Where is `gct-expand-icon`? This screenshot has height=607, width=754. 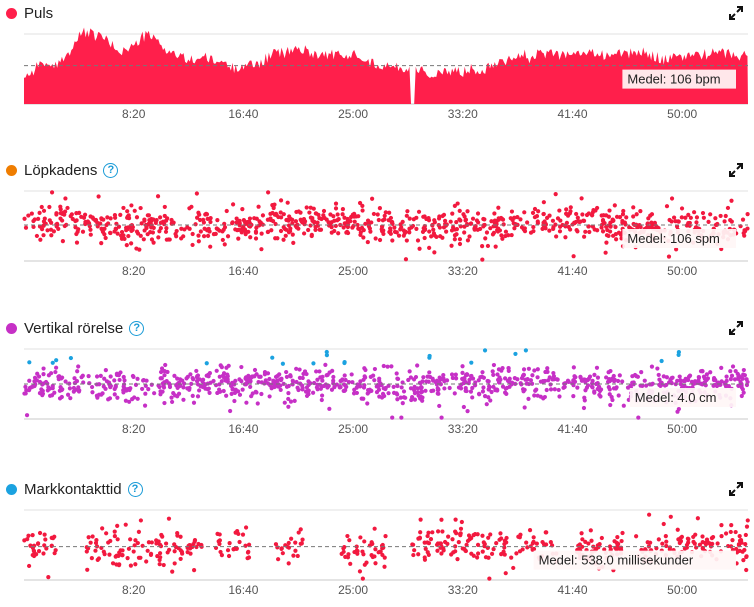
gct-expand-icon is located at coordinates (736, 489).